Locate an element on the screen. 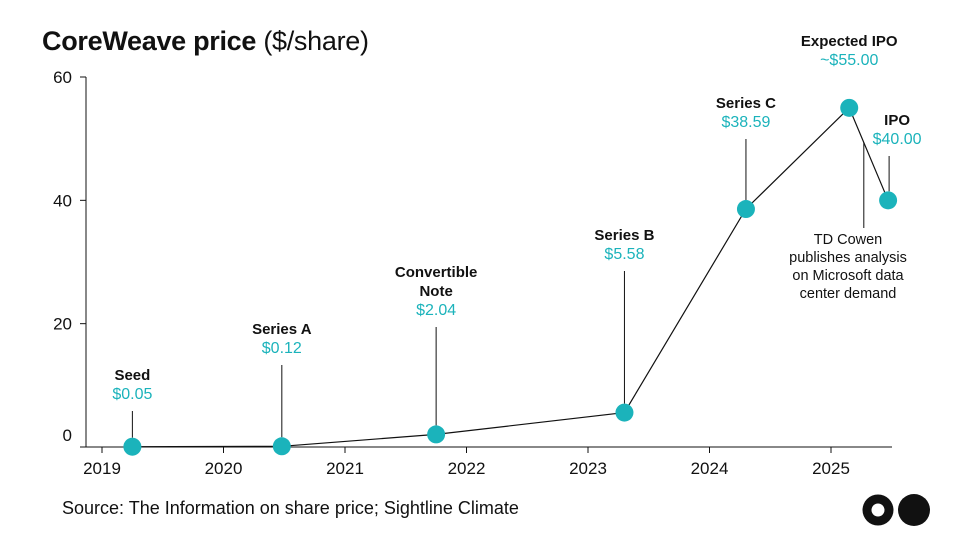  x-tick-label: 2019 is located at coordinates (102, 468).